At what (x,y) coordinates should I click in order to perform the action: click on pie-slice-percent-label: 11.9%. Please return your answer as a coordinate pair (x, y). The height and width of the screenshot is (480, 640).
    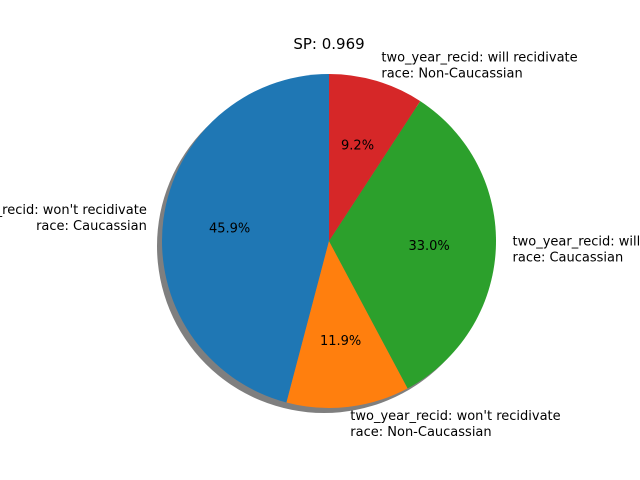
    Looking at the image, I should click on (340, 341).